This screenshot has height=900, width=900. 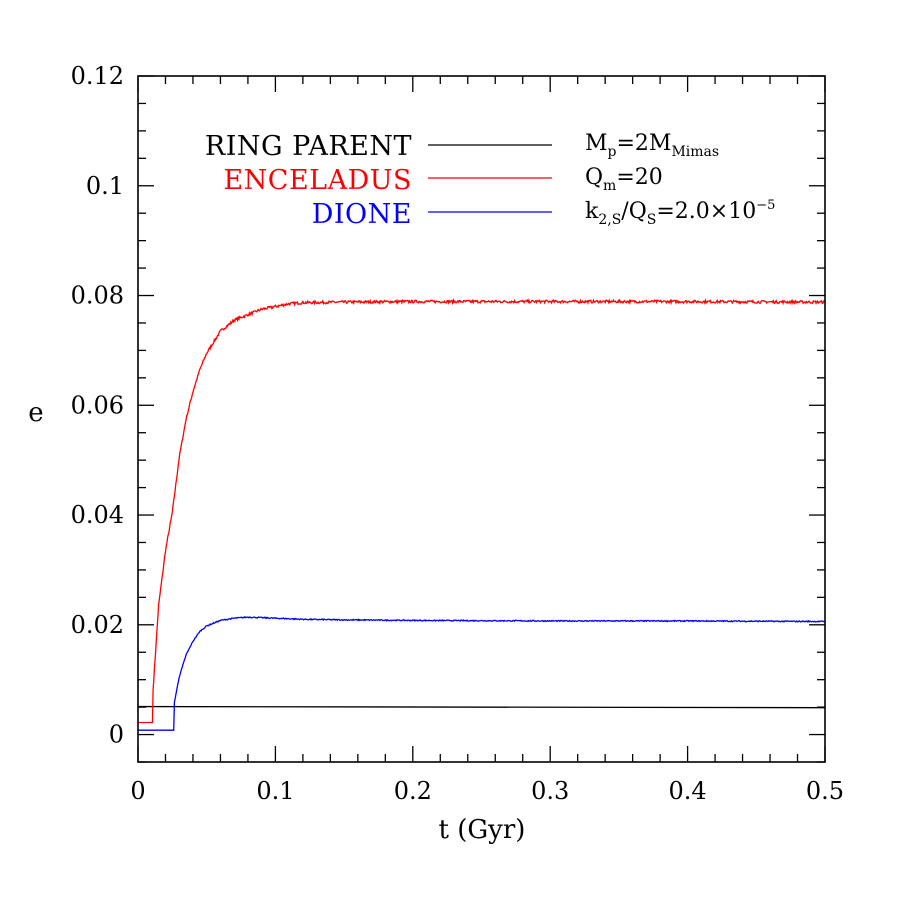 What do you see at coordinates (317, 180) in the screenshot?
I see `legend-label-enceladus: ENCELADUS` at bounding box center [317, 180].